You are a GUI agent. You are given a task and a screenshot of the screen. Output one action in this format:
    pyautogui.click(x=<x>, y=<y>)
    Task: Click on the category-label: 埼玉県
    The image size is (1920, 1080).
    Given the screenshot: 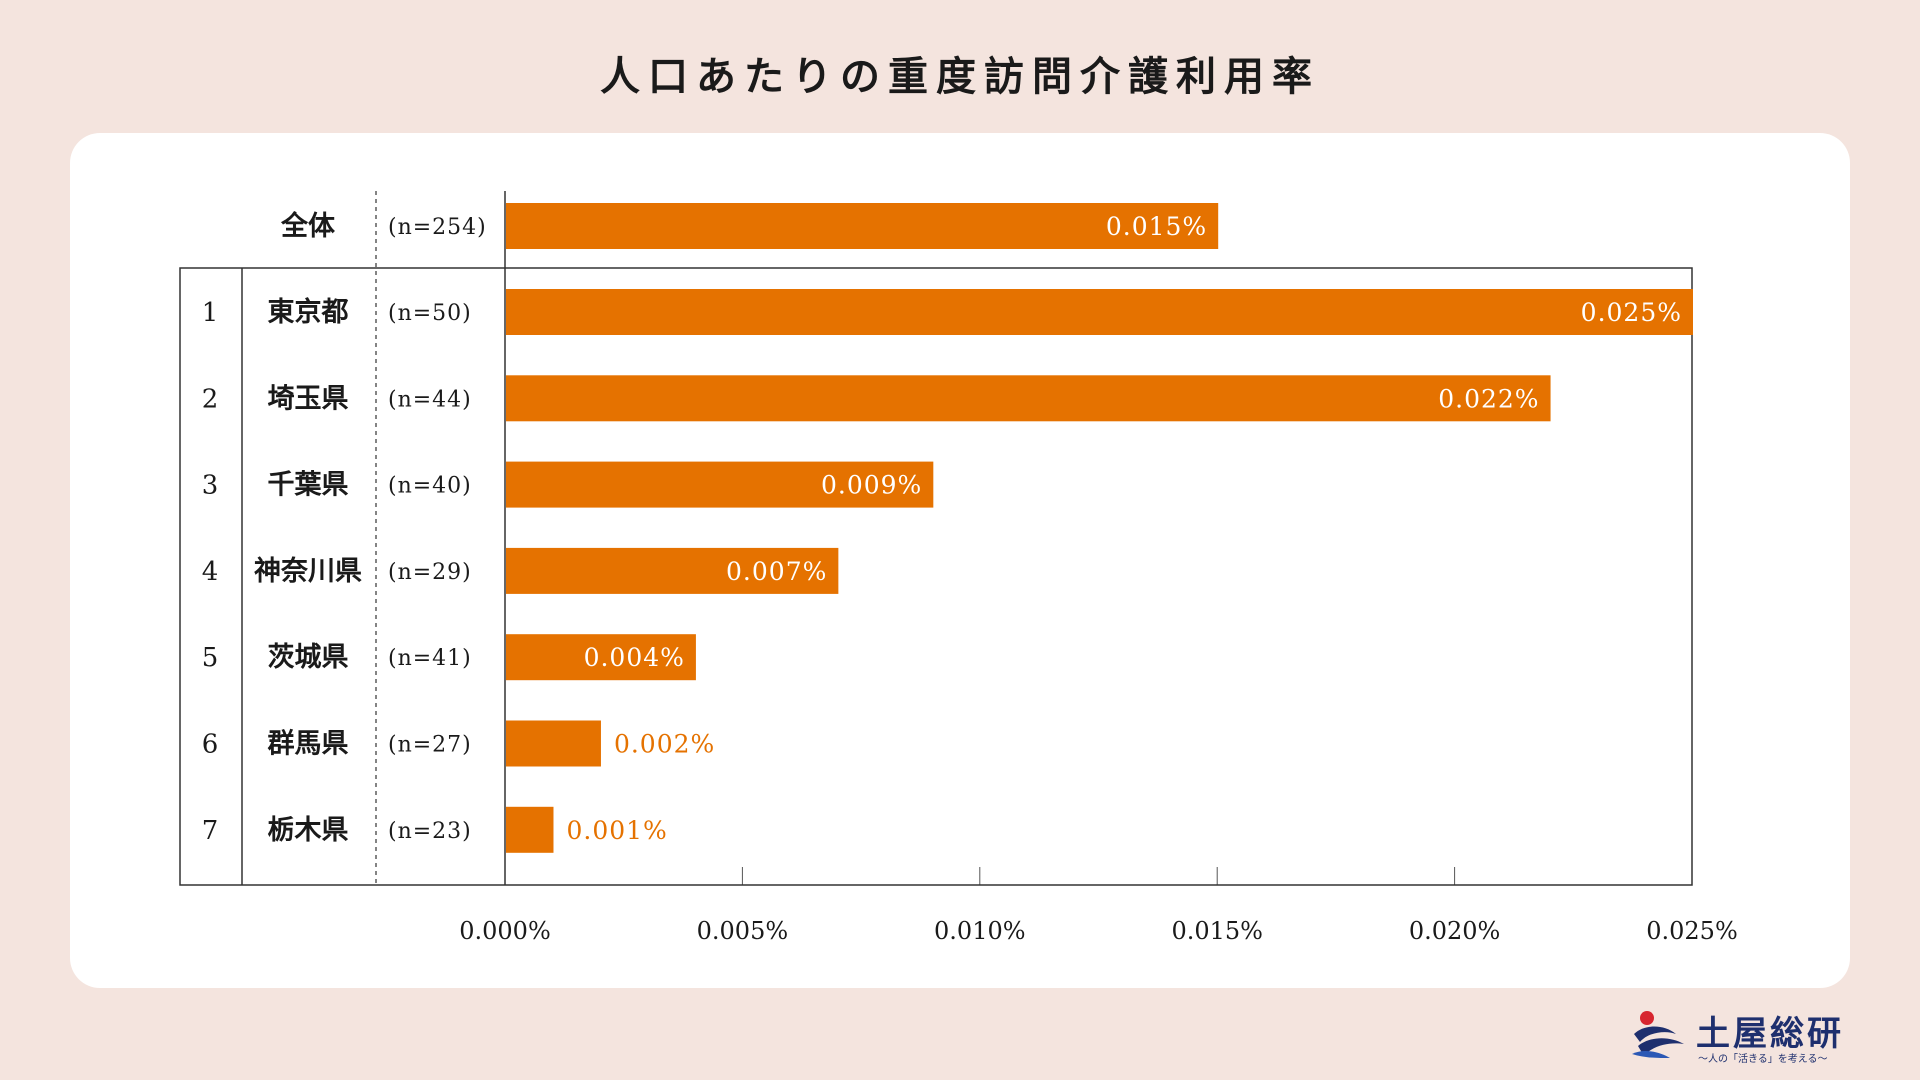 What is the action you would take?
    pyautogui.click(x=308, y=398)
    